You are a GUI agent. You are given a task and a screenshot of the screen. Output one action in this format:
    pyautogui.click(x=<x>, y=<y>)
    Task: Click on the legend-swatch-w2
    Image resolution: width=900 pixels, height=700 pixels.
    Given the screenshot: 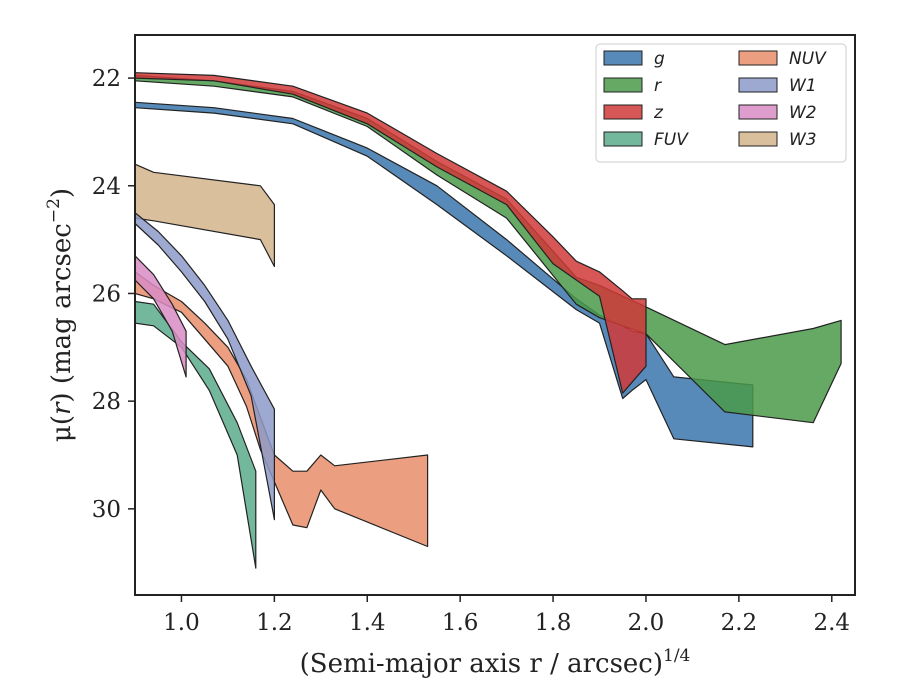 What is the action you would take?
    pyautogui.click(x=758, y=112)
    